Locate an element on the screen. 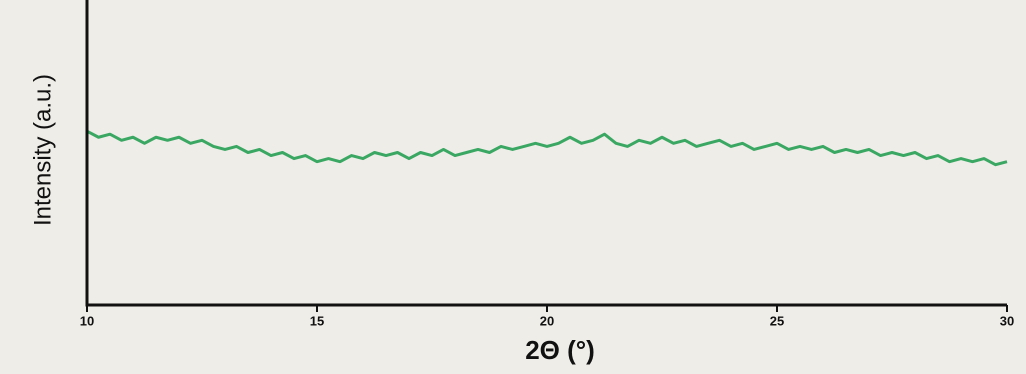 The width and height of the screenshot is (1026, 374). data-line is located at coordinates (547, 148).